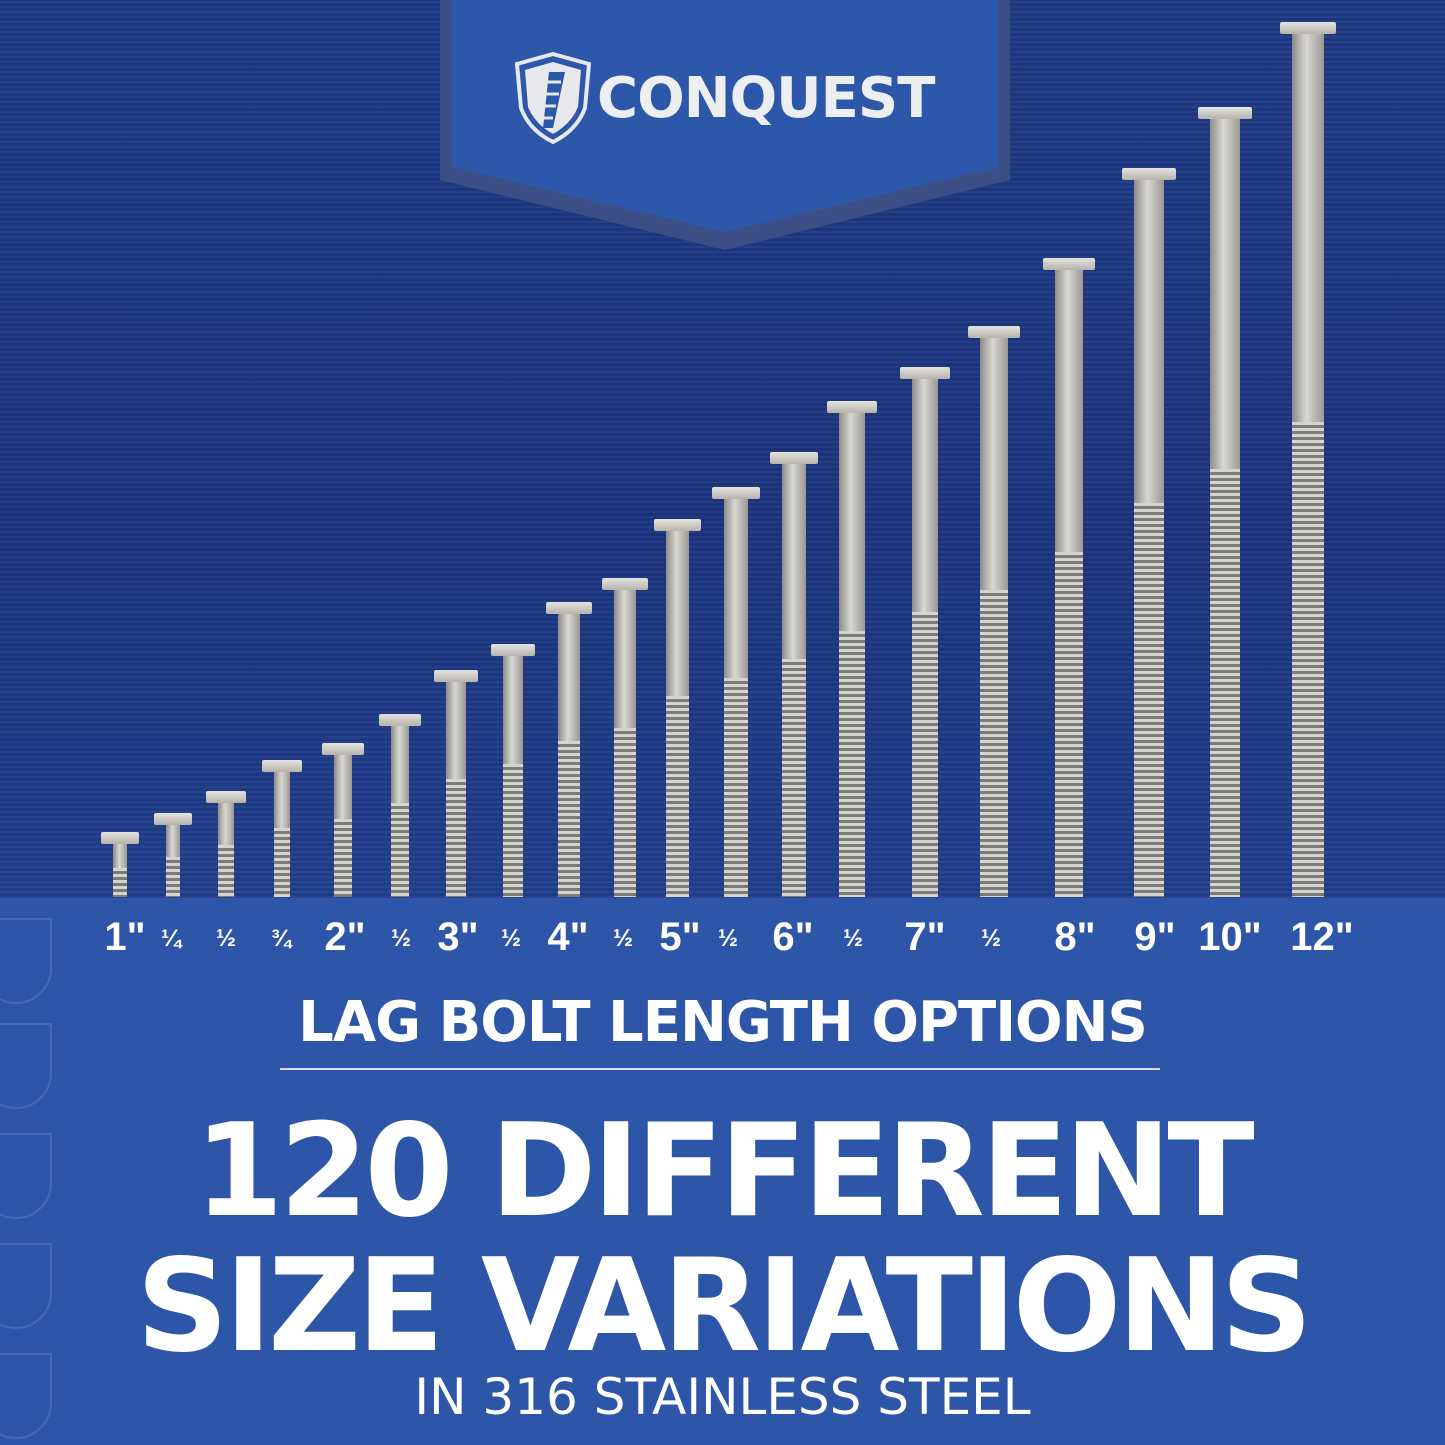 The image size is (1445, 1445). Describe the element at coordinates (793, 937) in the screenshot. I see `size-label: 6"` at that location.